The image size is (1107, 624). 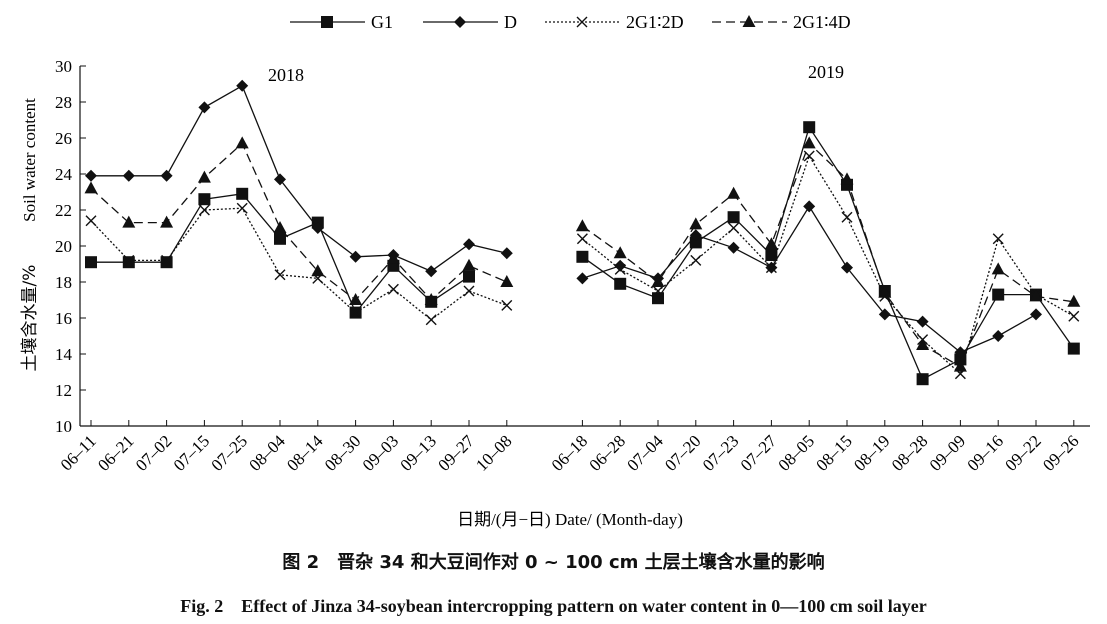 I want to click on series-line-D, so click(x=809, y=279).